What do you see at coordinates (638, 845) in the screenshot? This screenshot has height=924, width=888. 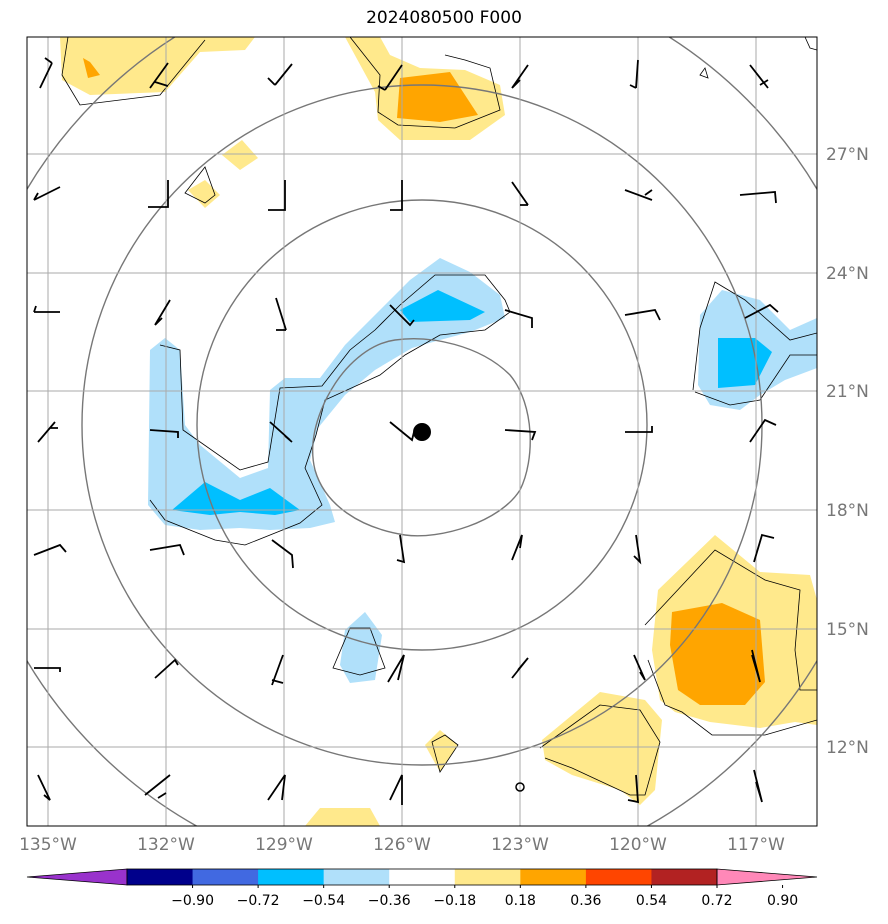 I see `lon-label: 120°W` at bounding box center [638, 845].